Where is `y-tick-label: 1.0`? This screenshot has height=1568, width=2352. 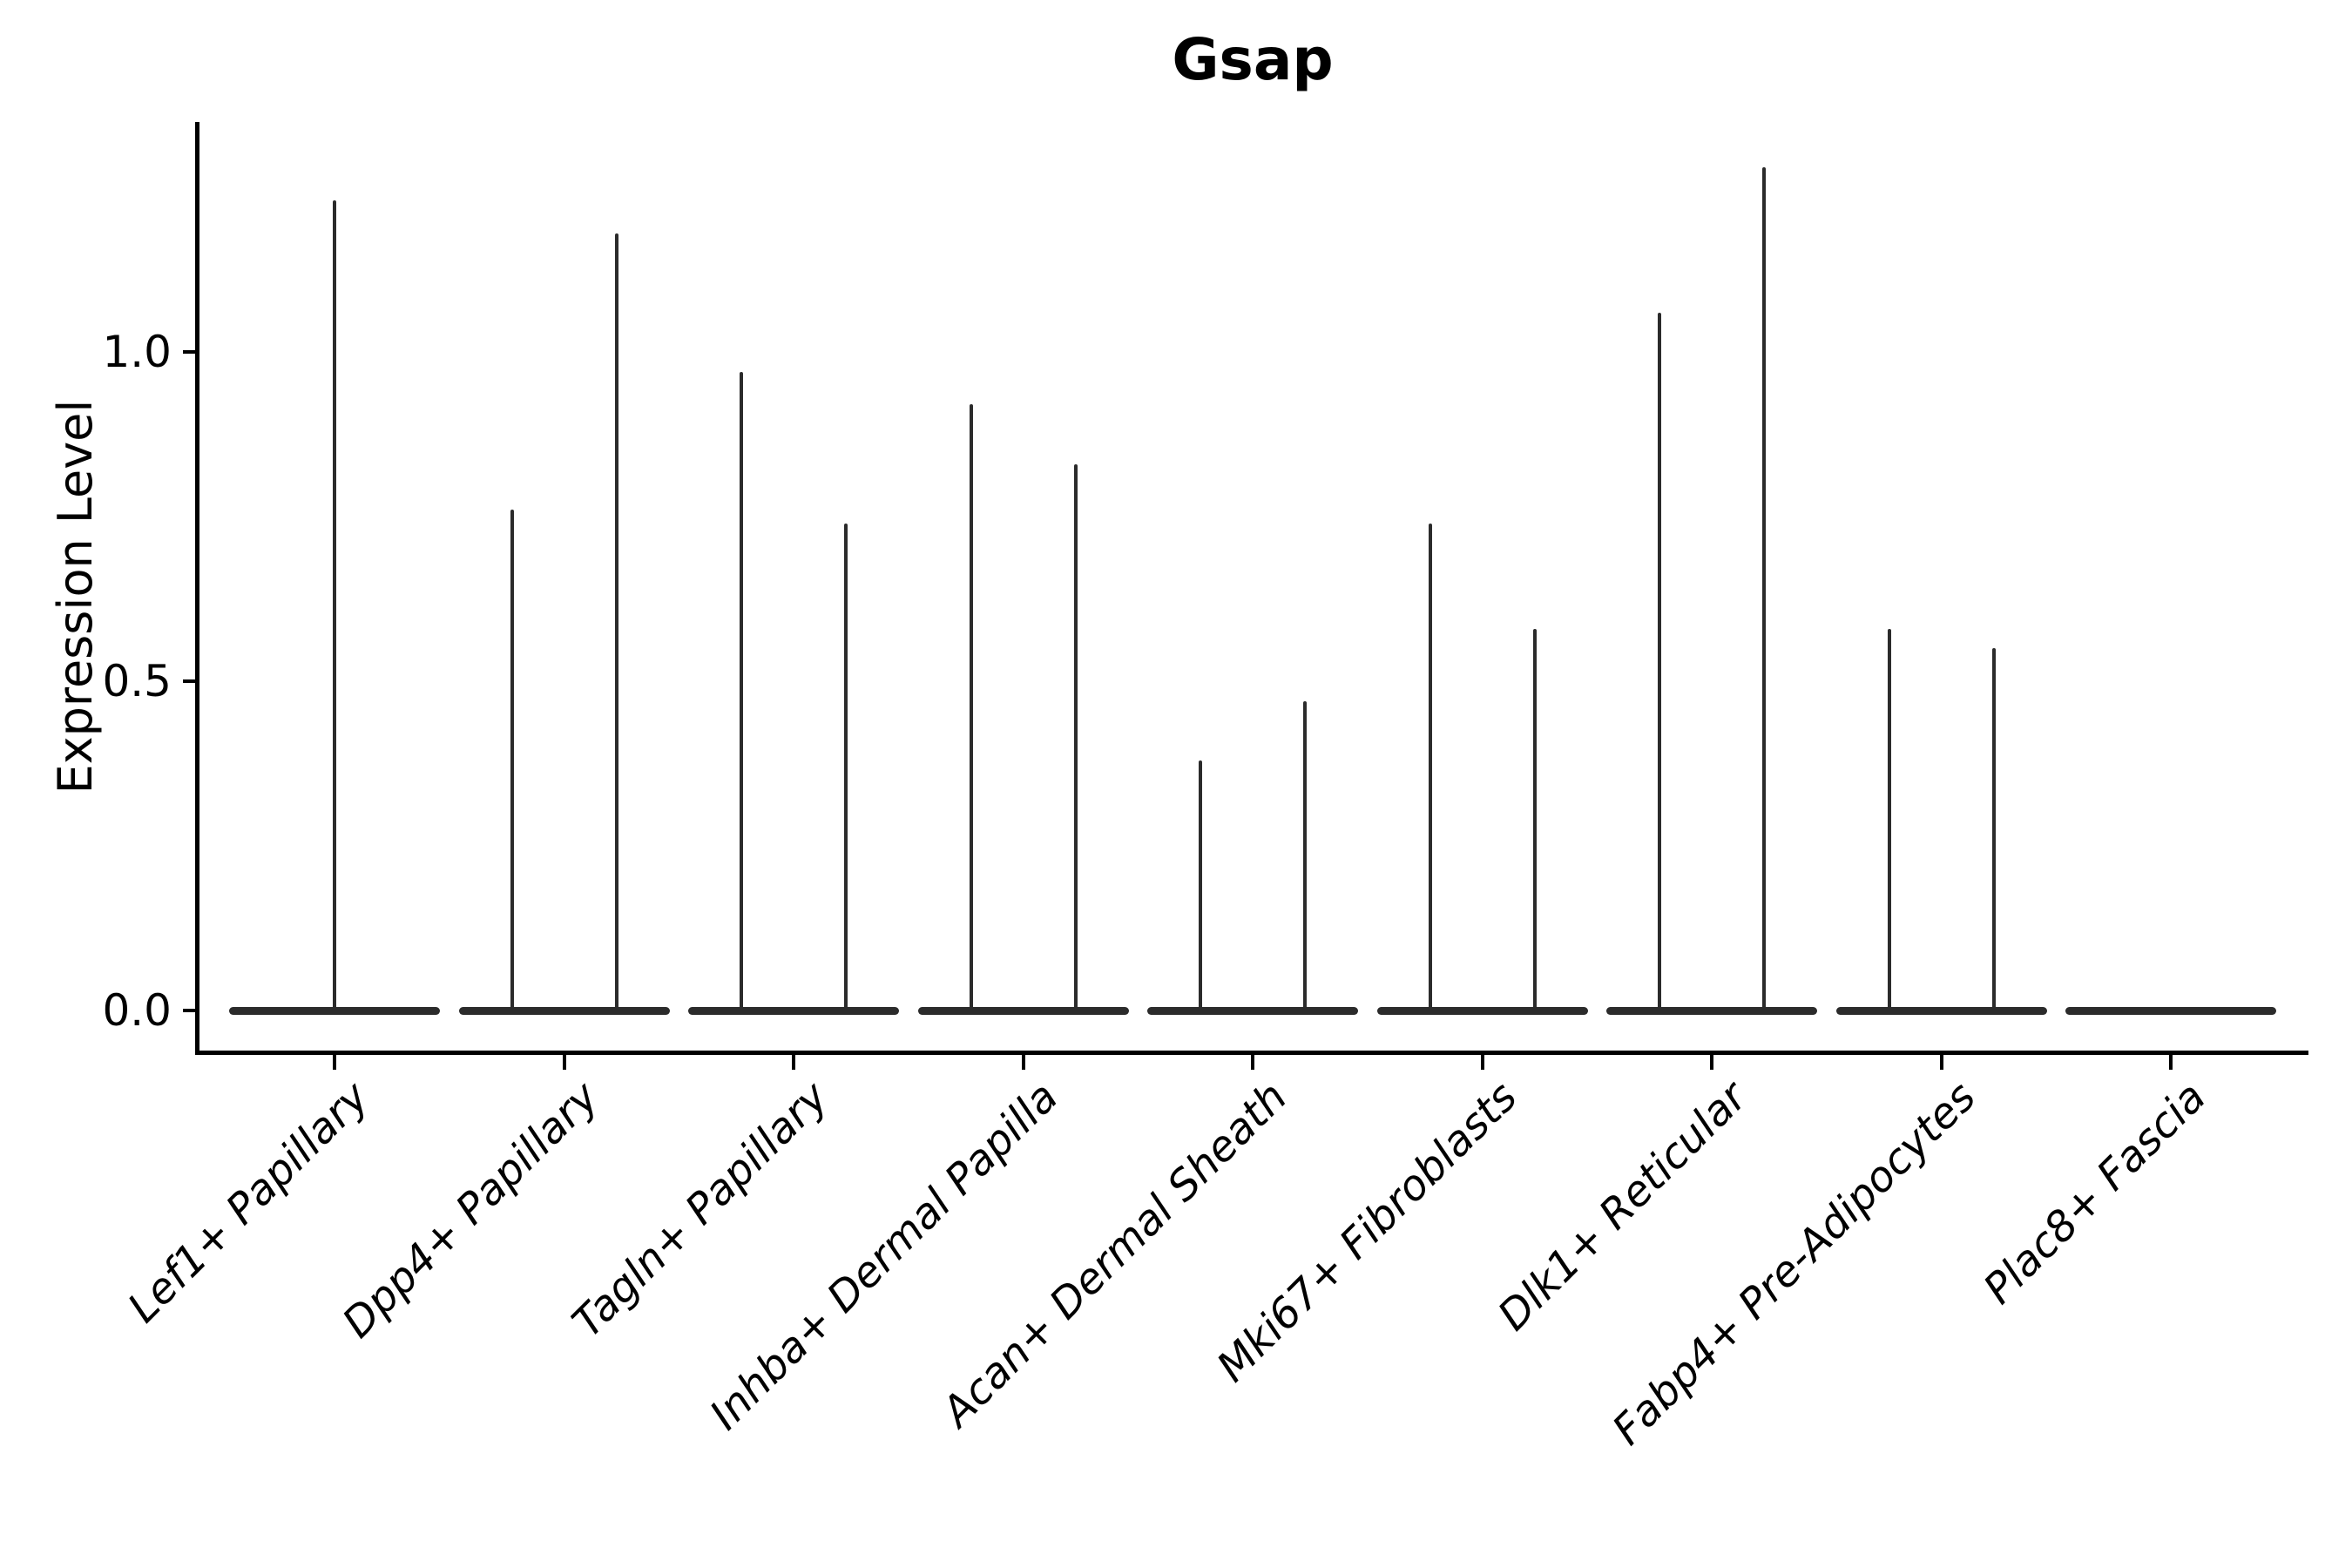
y-tick-label: 1.0 is located at coordinates (137, 352).